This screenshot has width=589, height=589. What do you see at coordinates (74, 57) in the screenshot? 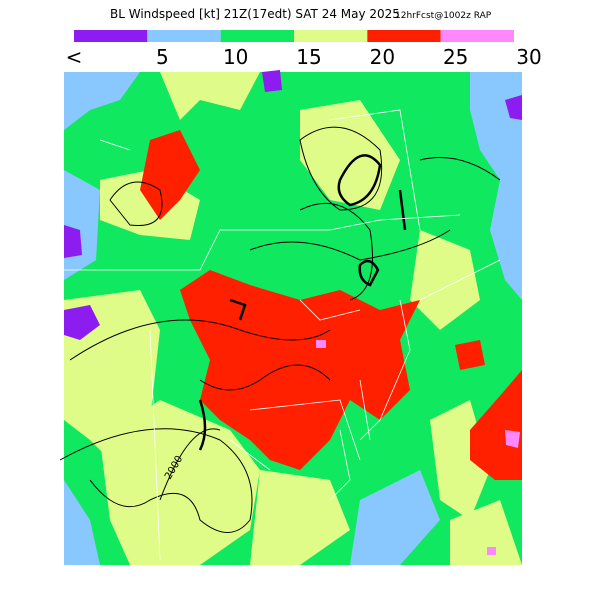
I see `colorbar-label: <` at bounding box center [74, 57].